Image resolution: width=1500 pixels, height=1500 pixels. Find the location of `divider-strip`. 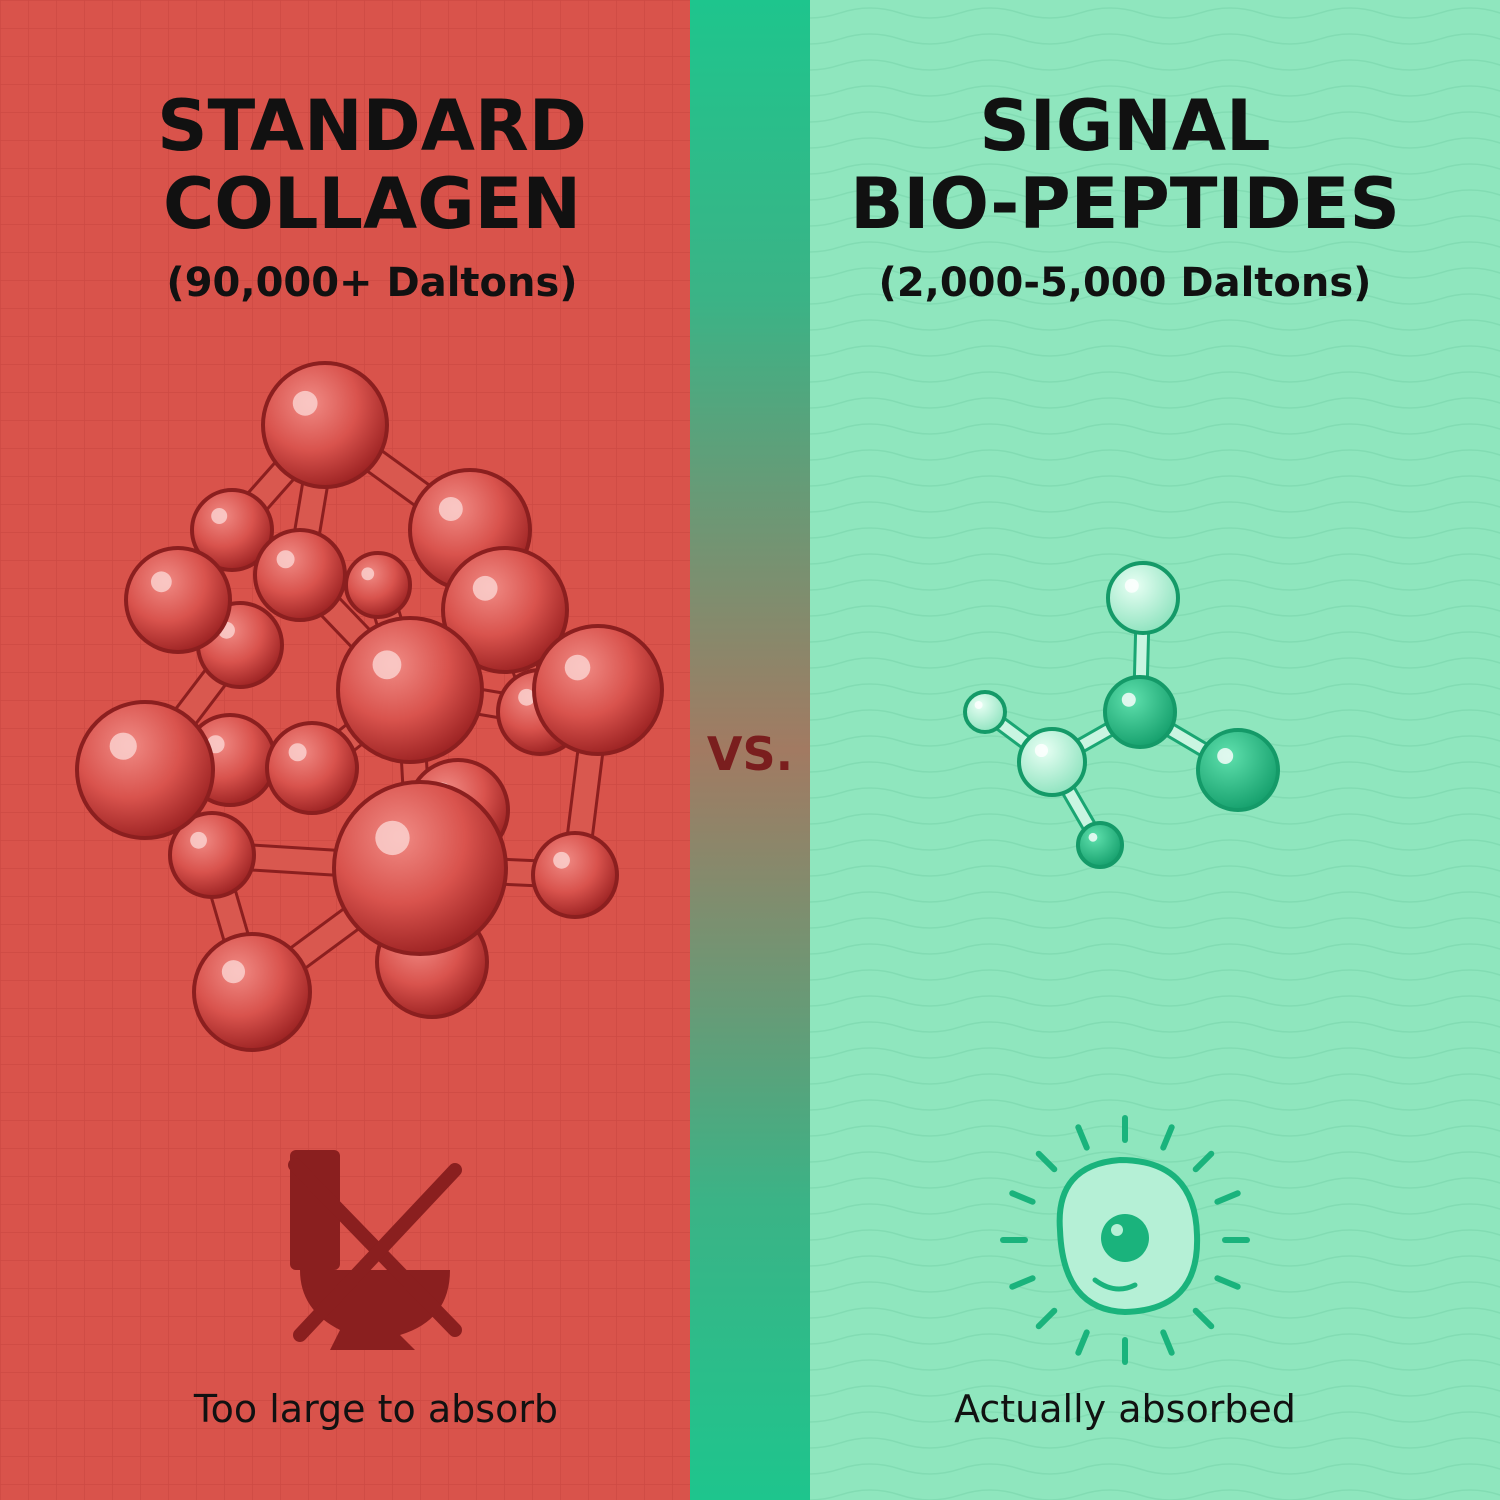

divider-strip is located at coordinates (750, 750).